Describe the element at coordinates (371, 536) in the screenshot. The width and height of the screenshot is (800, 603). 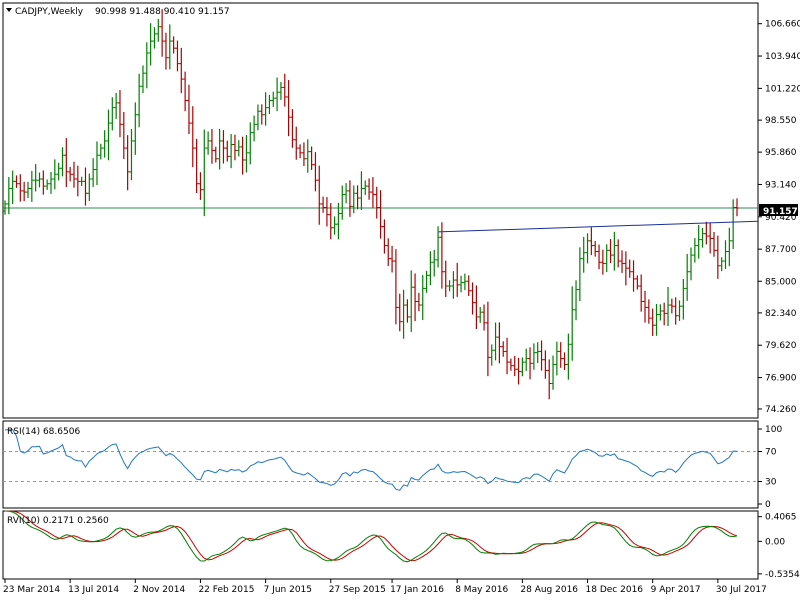
I see `rvi-layer` at that location.